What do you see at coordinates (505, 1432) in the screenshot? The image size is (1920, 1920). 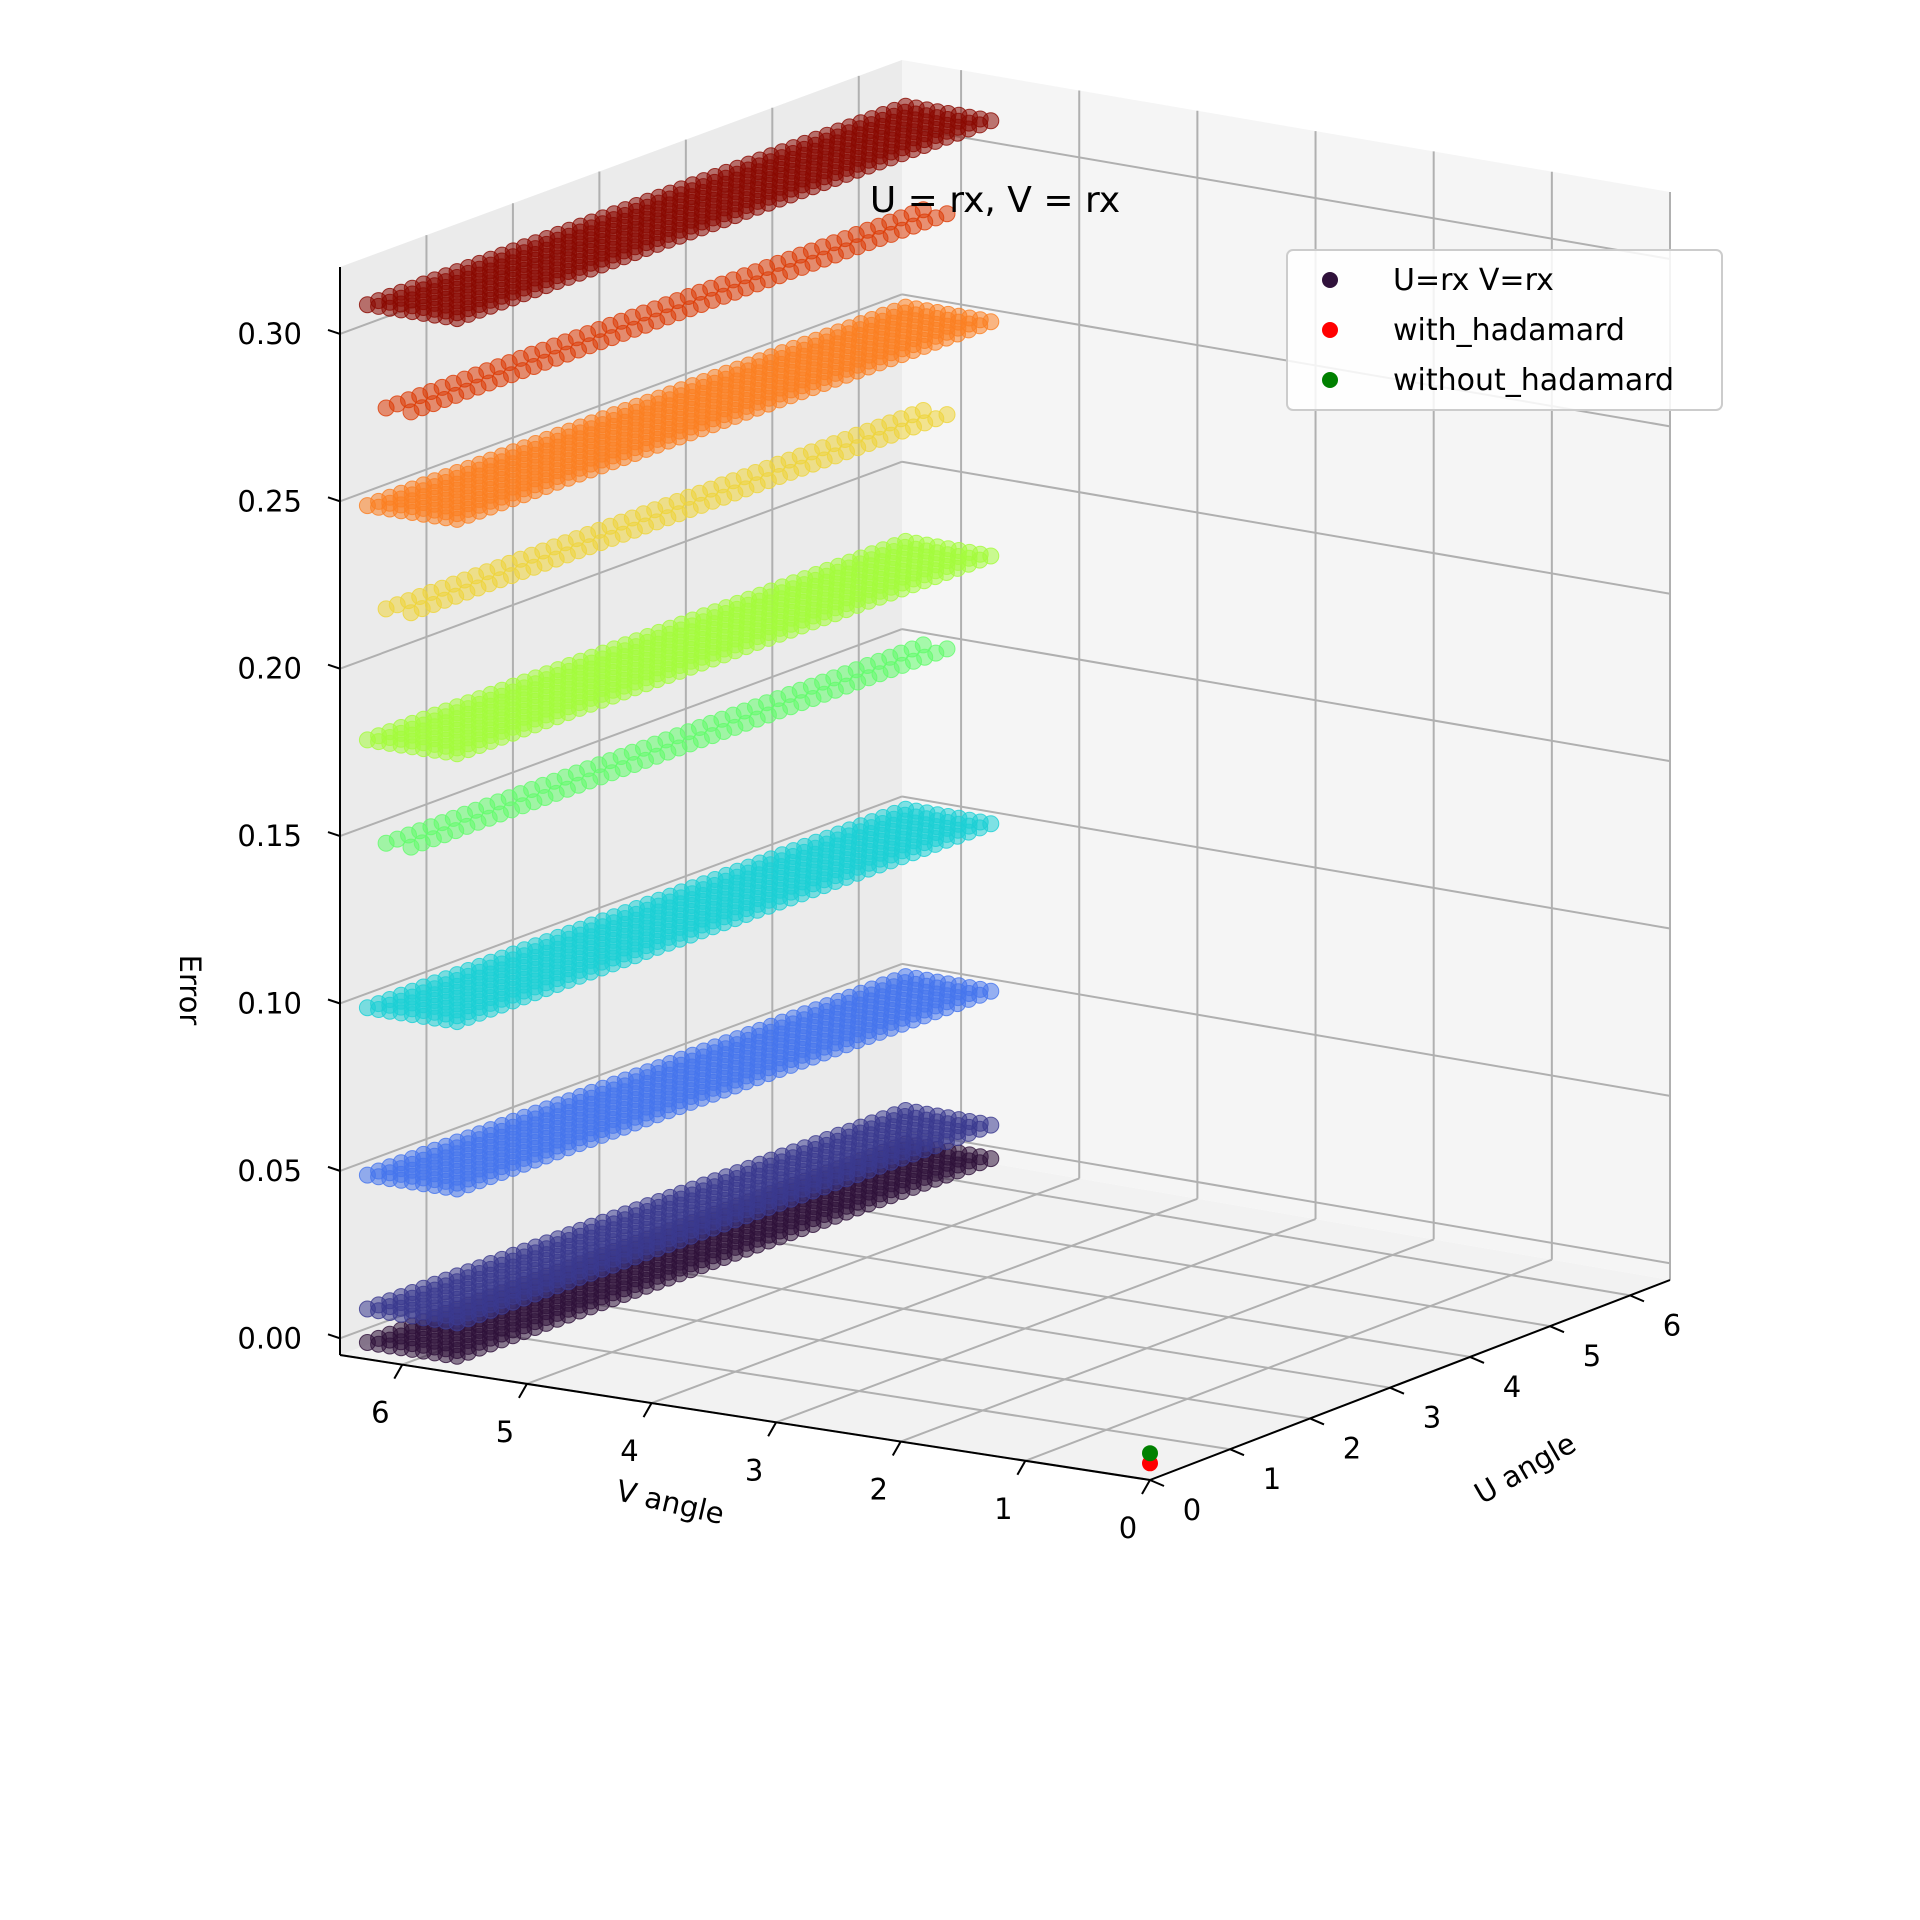 I see `v-tick-5: 5` at bounding box center [505, 1432].